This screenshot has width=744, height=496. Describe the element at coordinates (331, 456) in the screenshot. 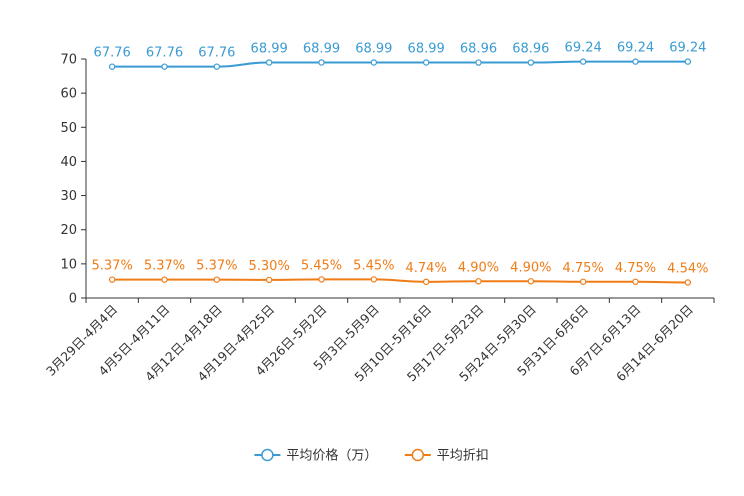

I see `legend-label: 平均价格（万）` at that location.